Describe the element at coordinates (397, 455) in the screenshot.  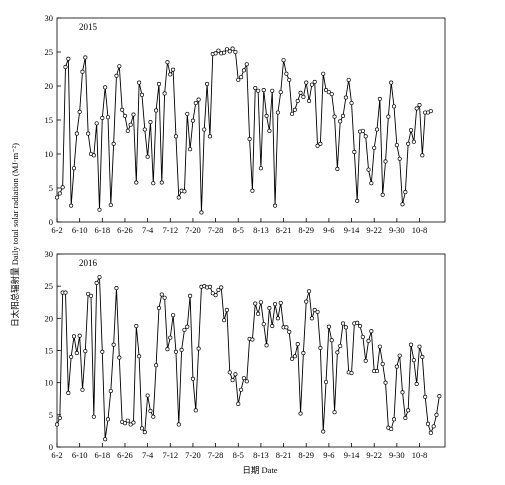
I see `x-tick-label: 9-30` at that location.